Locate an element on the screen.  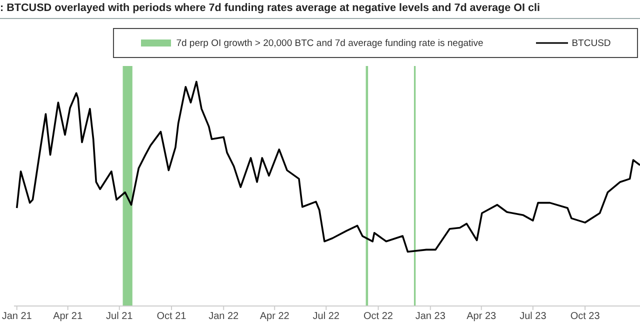
x-tick-label: Apr 22 is located at coordinates (275, 316).